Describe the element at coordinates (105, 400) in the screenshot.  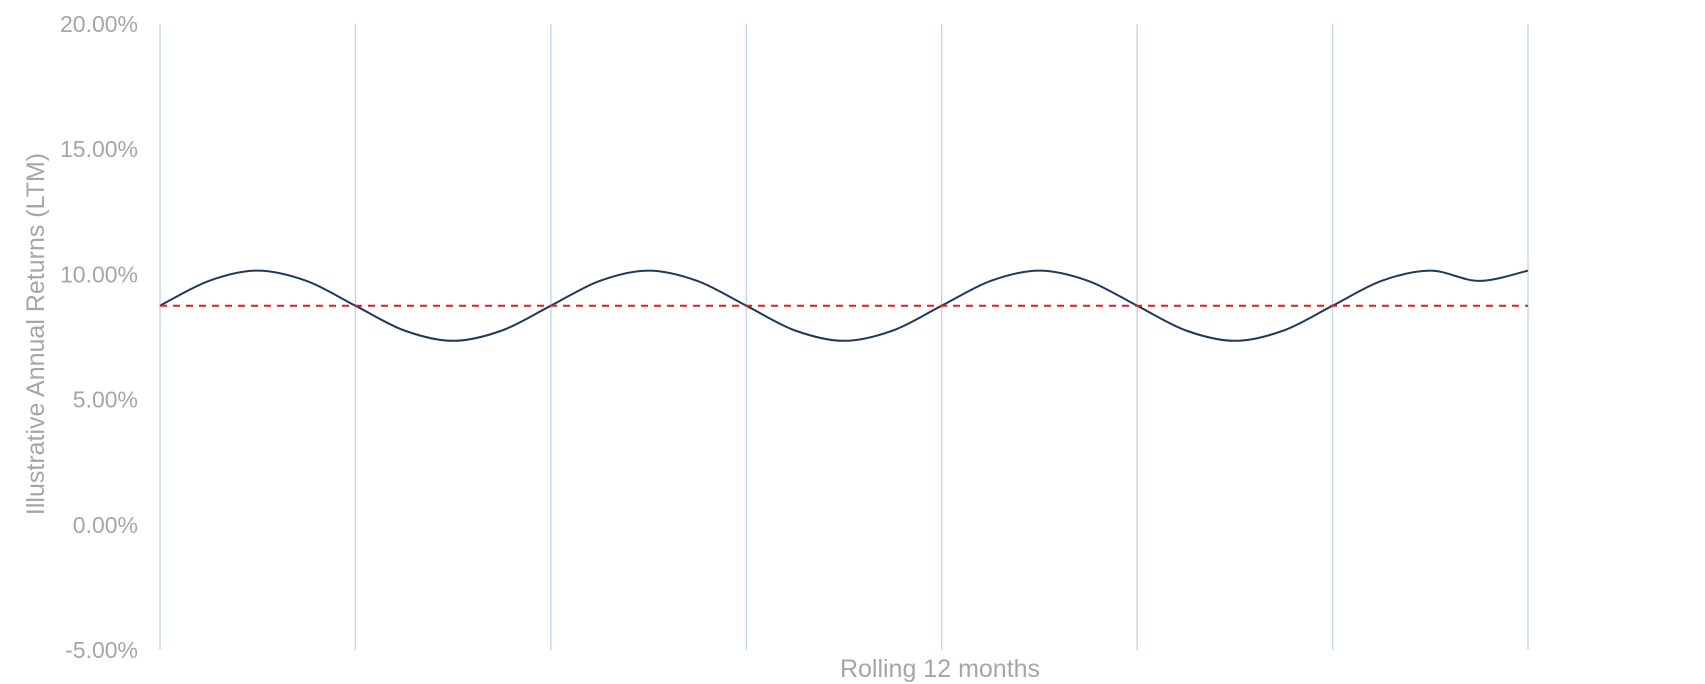
I see `y-tick-label: 5.00%` at that location.